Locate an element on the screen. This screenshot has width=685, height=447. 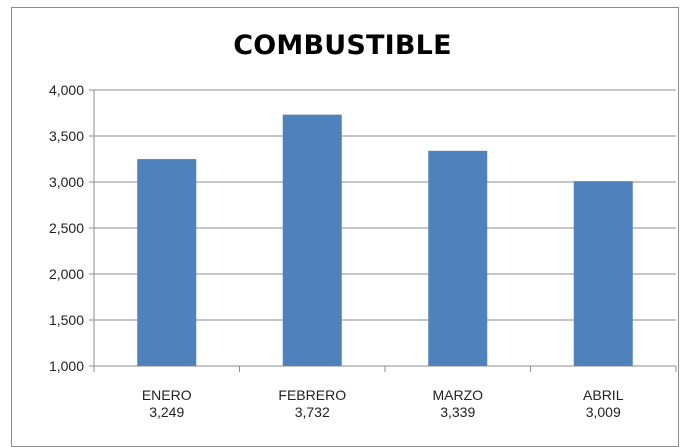
y-tick-label: 3,500 is located at coordinates (66, 136).